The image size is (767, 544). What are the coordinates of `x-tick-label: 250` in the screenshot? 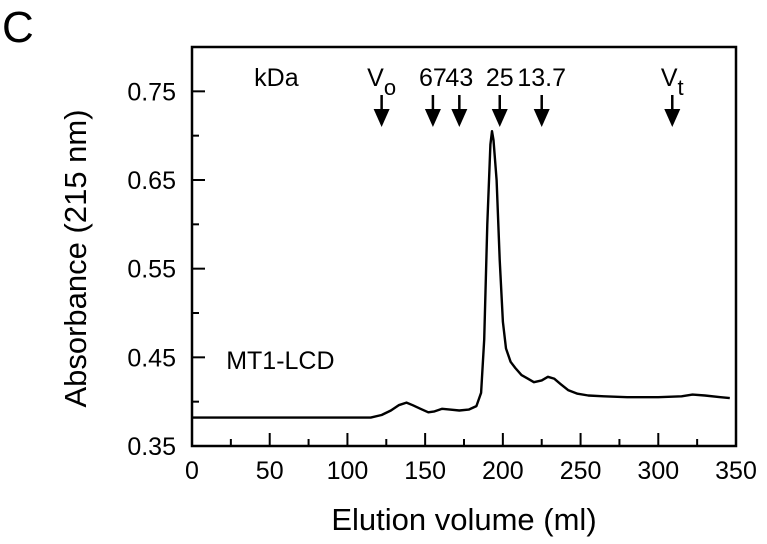 It's located at (581, 471).